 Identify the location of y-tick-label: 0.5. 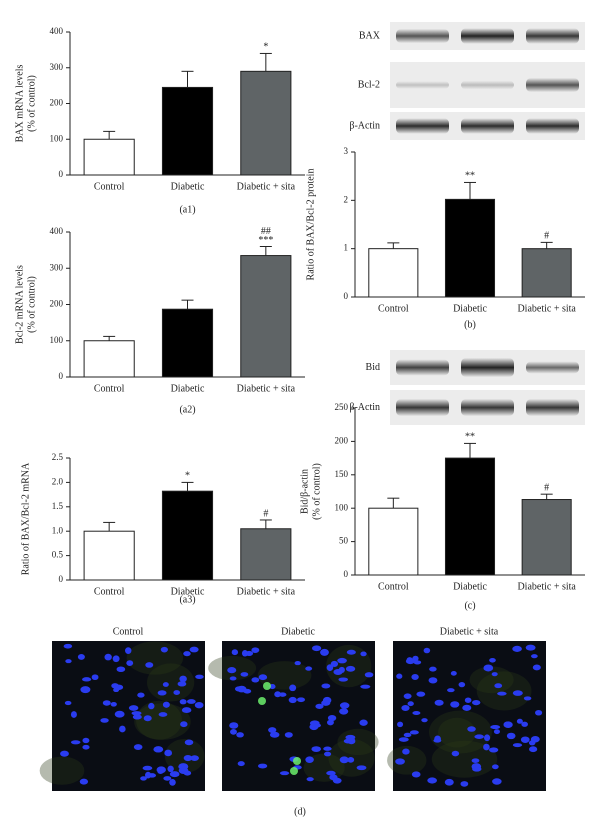
(58, 555).